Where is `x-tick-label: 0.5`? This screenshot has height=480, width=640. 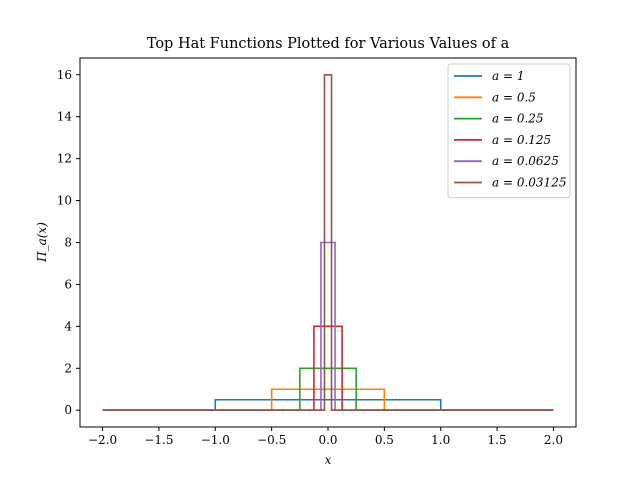 x-tick-label: 0.5 is located at coordinates (384, 440).